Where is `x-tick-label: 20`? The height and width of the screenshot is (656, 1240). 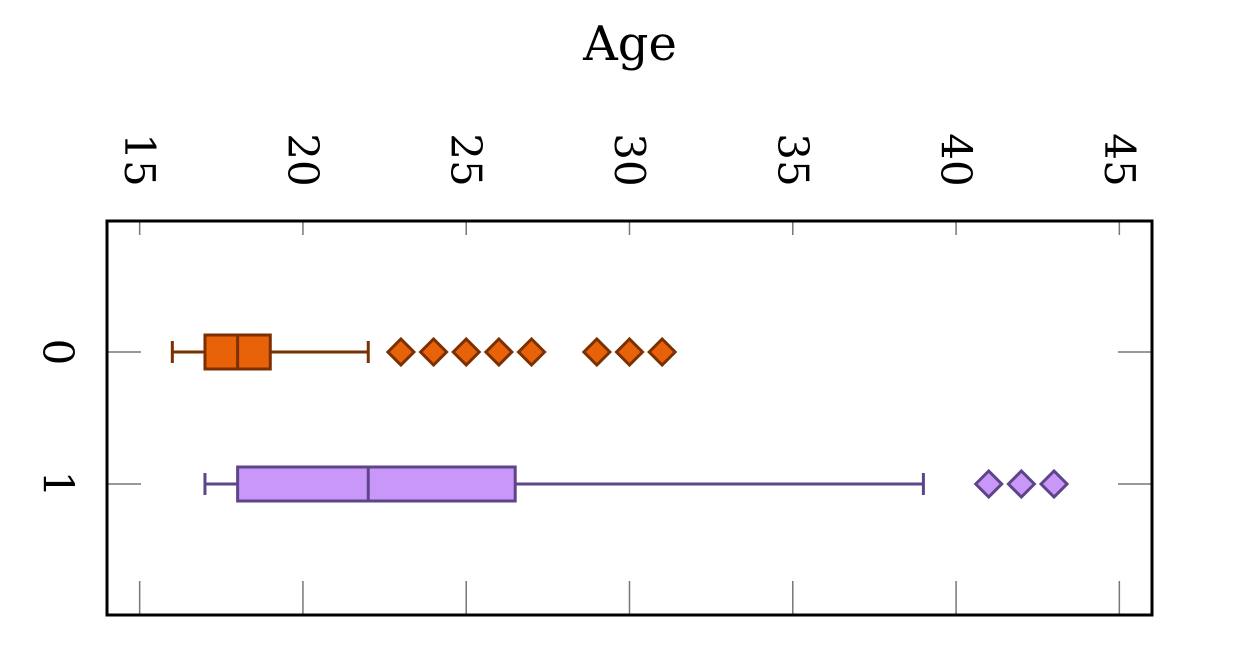
x-tick-label: 20 is located at coordinates (302, 159).